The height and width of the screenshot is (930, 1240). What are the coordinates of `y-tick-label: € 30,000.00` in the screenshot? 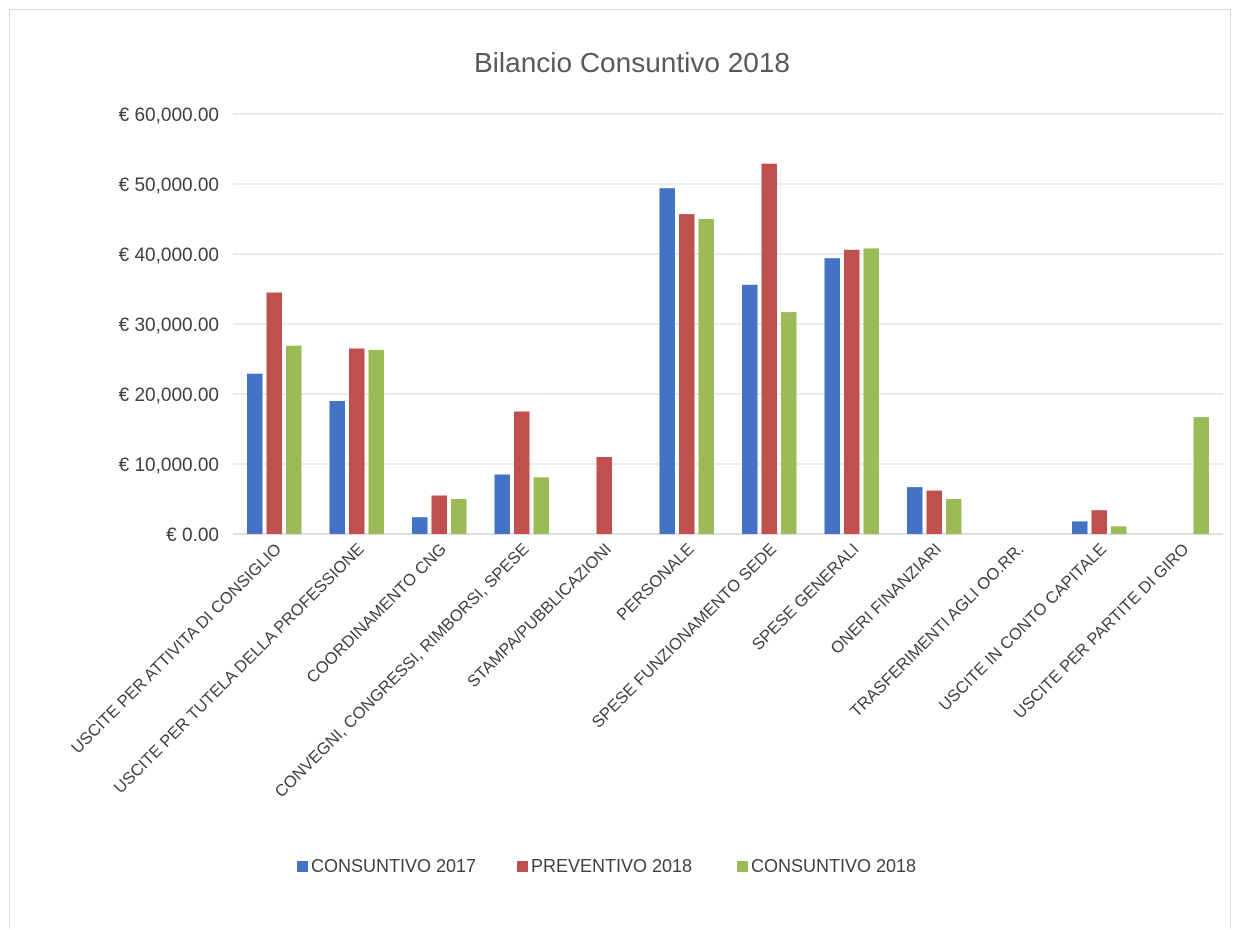 It's located at (169, 325).